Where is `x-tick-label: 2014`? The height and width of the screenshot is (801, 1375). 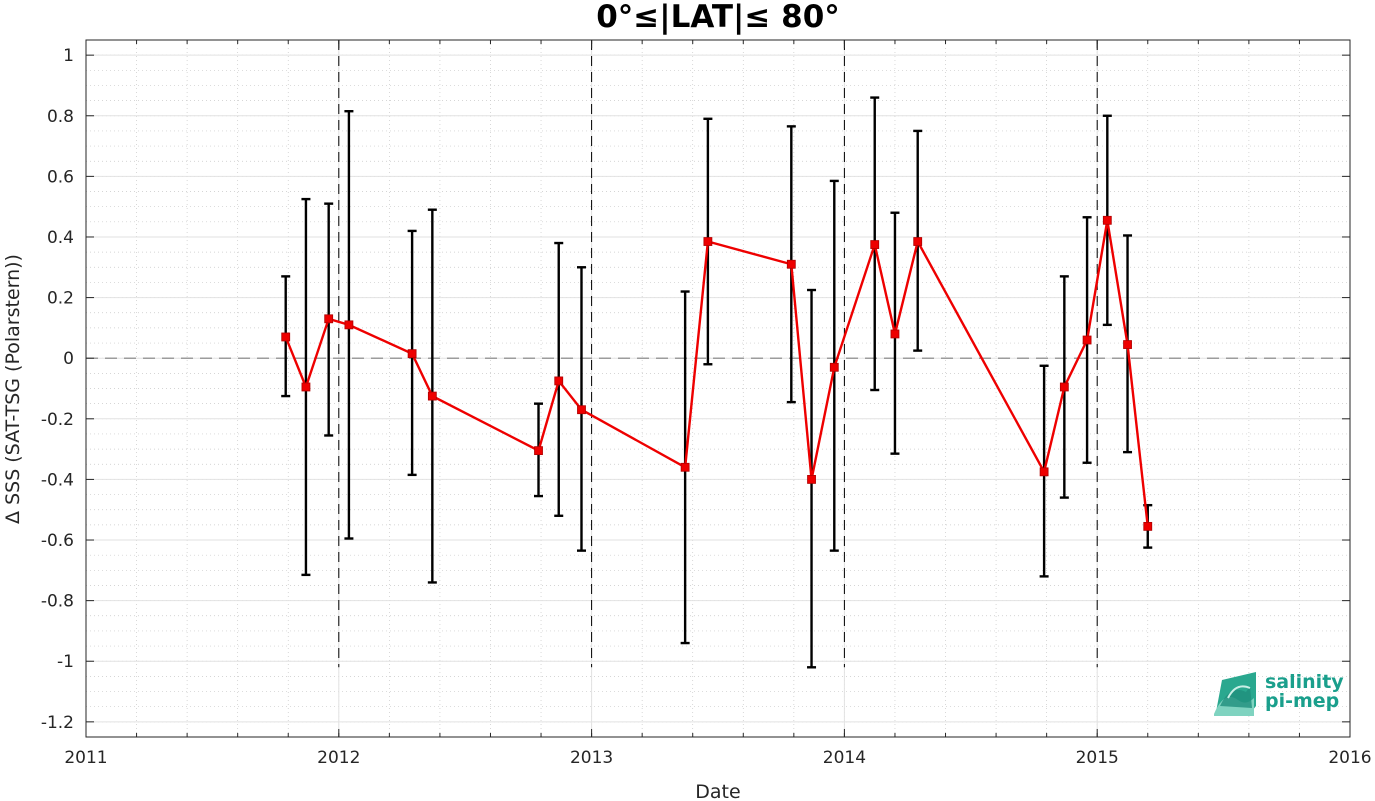
x-tick-label: 2014 is located at coordinates (844, 758).